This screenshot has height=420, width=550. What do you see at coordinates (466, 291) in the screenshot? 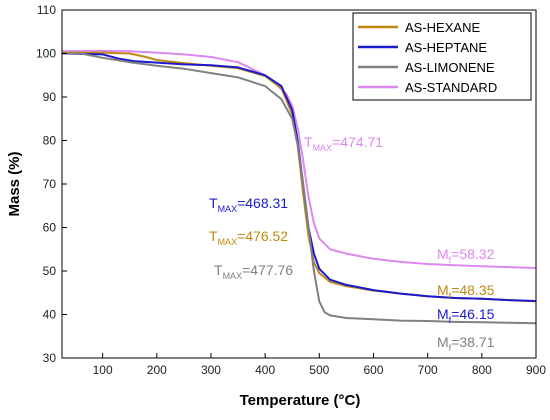
I see `annotation-mf-hexane: Mf=48.35` at bounding box center [466, 291].